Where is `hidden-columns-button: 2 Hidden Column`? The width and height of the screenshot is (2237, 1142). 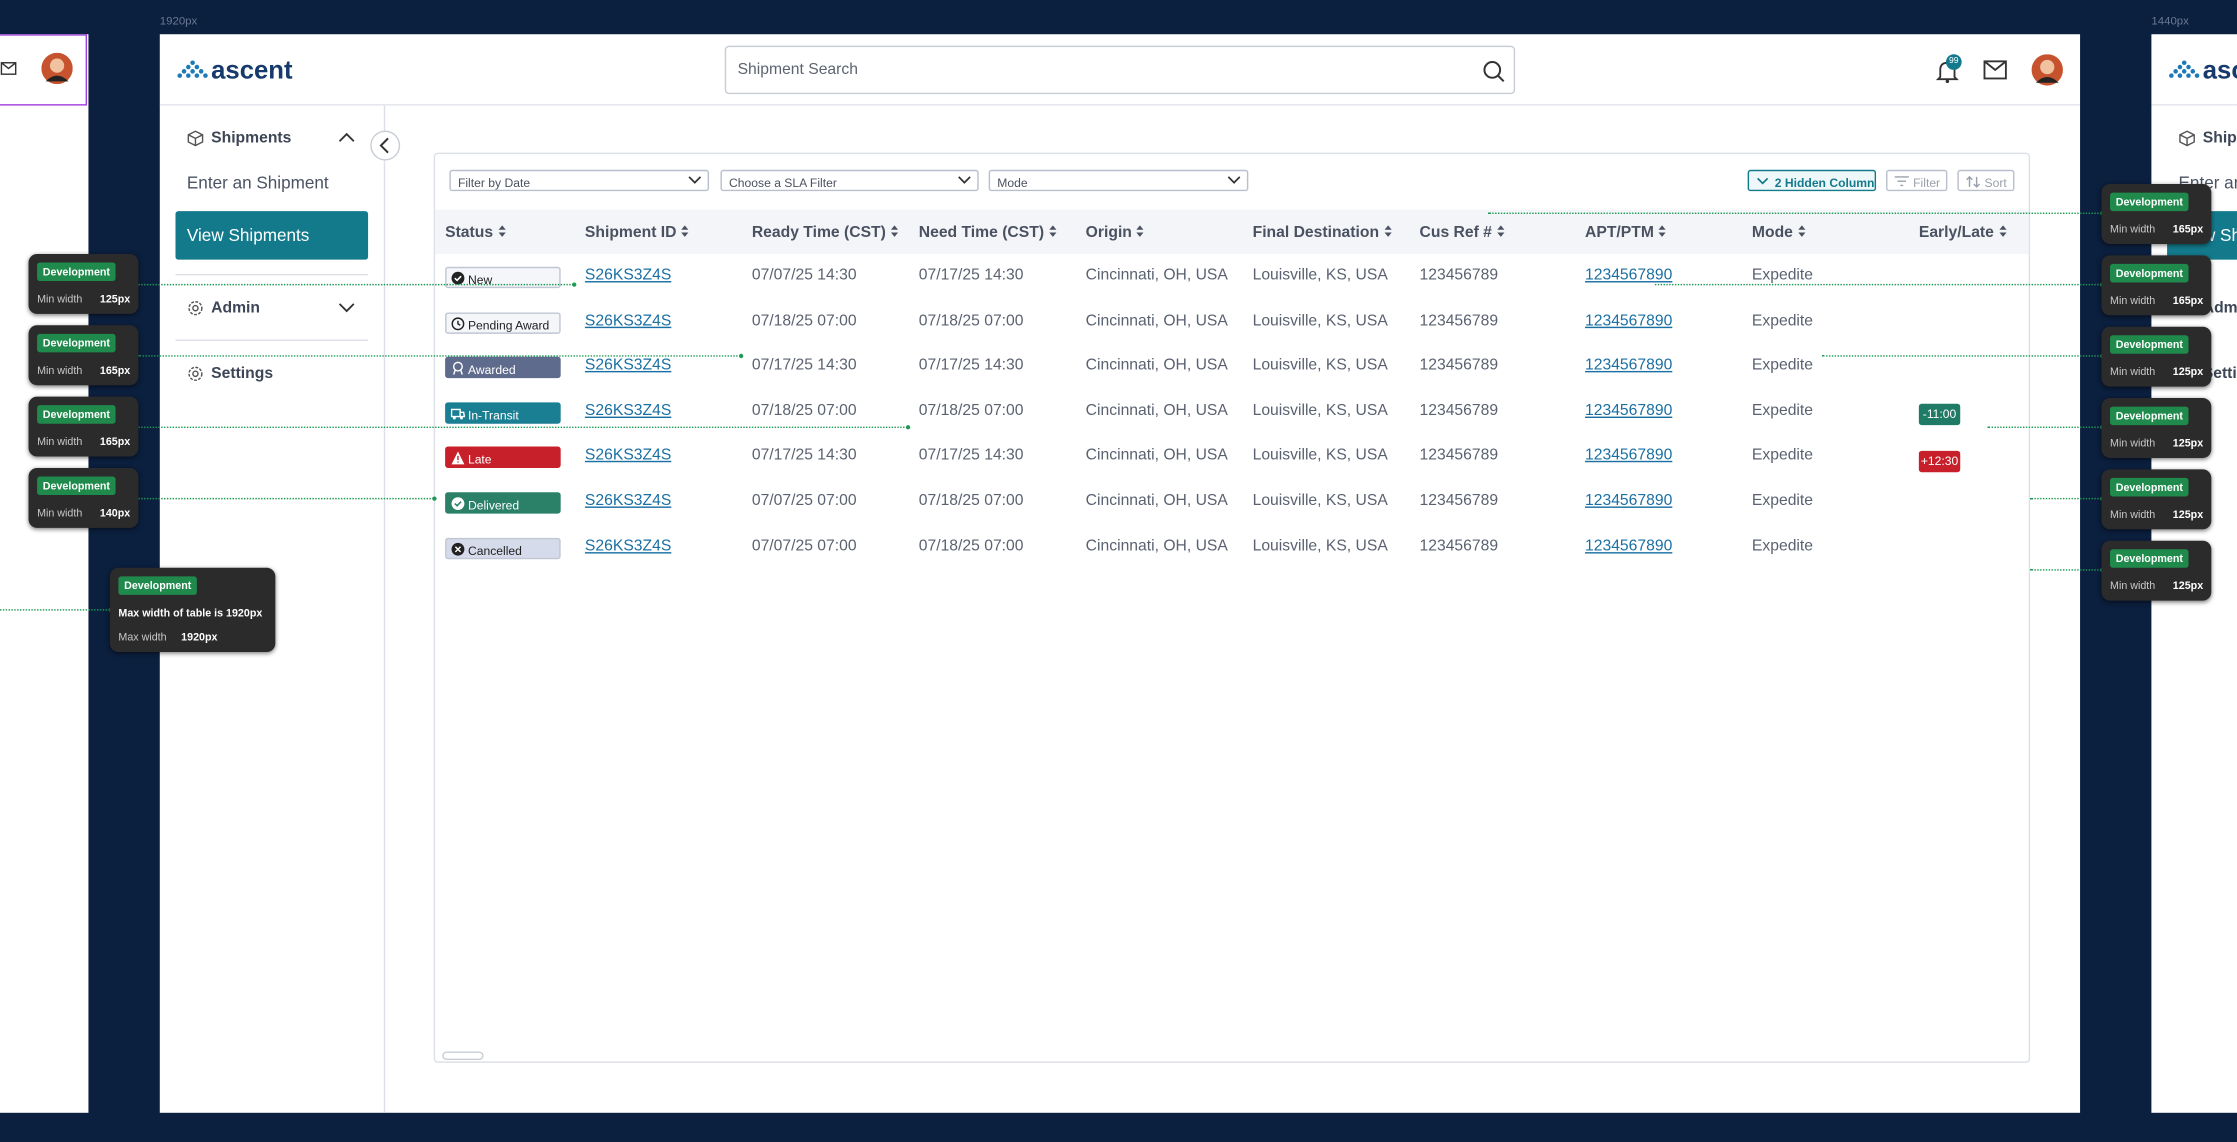 hidden-columns-button: 2 Hidden Column is located at coordinates (1812, 180).